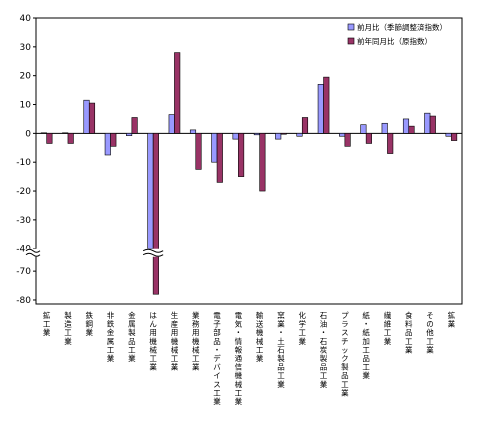 The image size is (480, 434). Describe the element at coordinates (28, 134) in the screenshot. I see `y-tick-label: 0` at that location.